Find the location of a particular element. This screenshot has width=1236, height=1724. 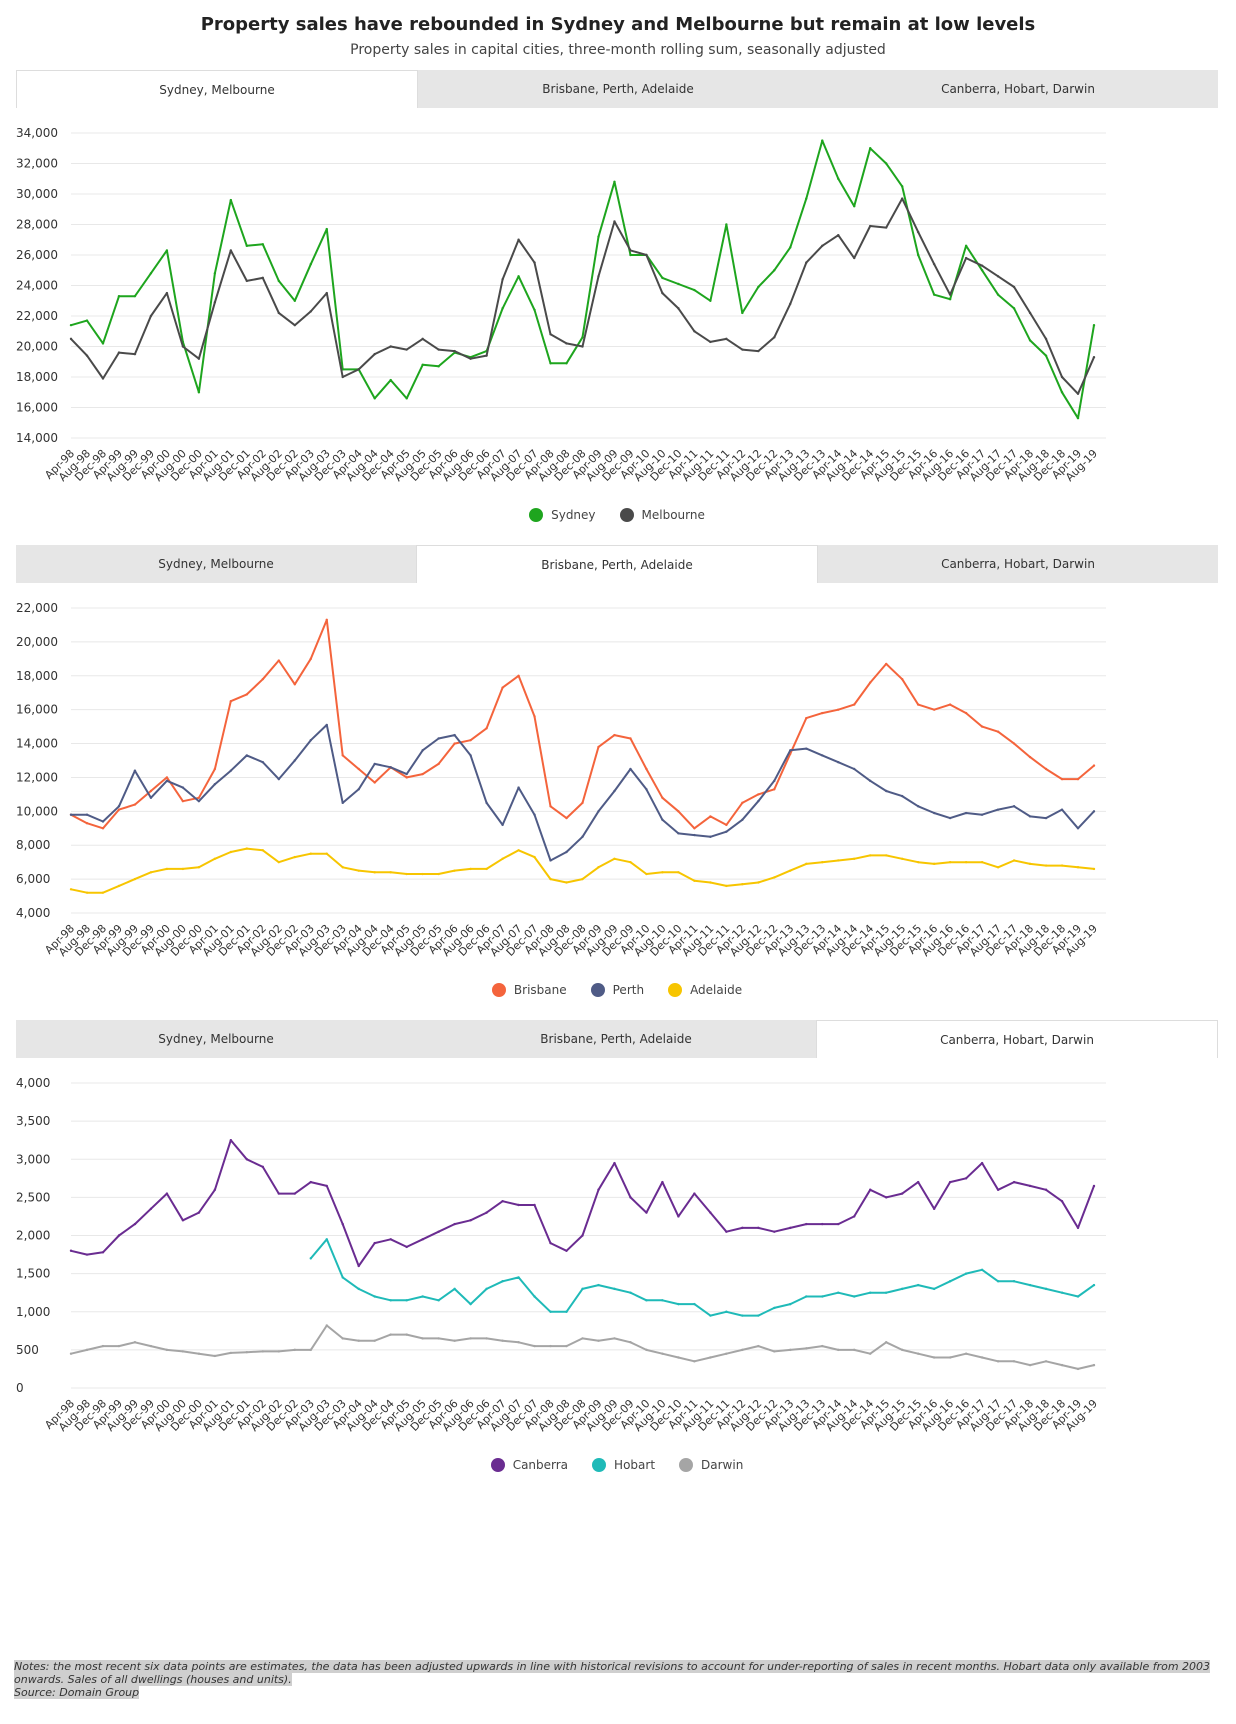

legend-item-darwin: Darwin is located at coordinates (711, 1465).